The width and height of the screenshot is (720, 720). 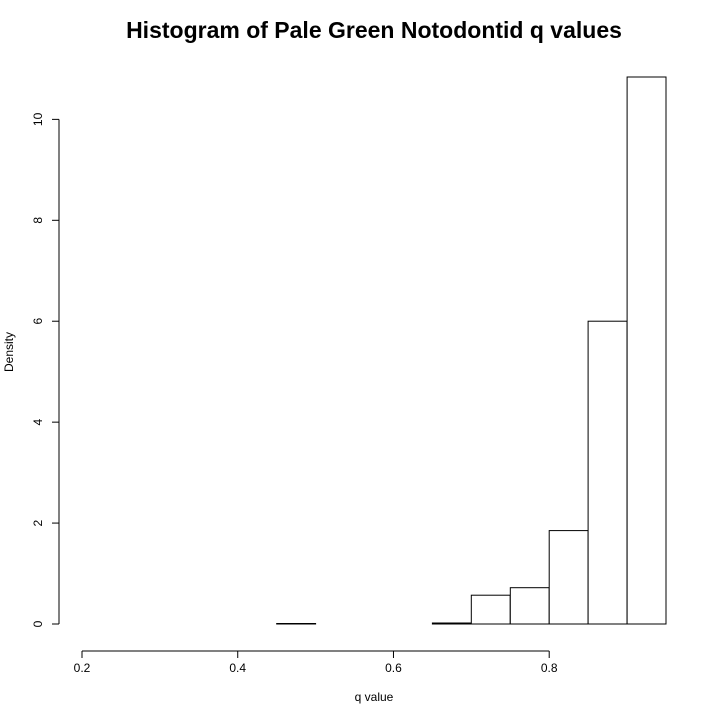 What do you see at coordinates (9, 352) in the screenshot?
I see `y-axis-label: Density` at bounding box center [9, 352].